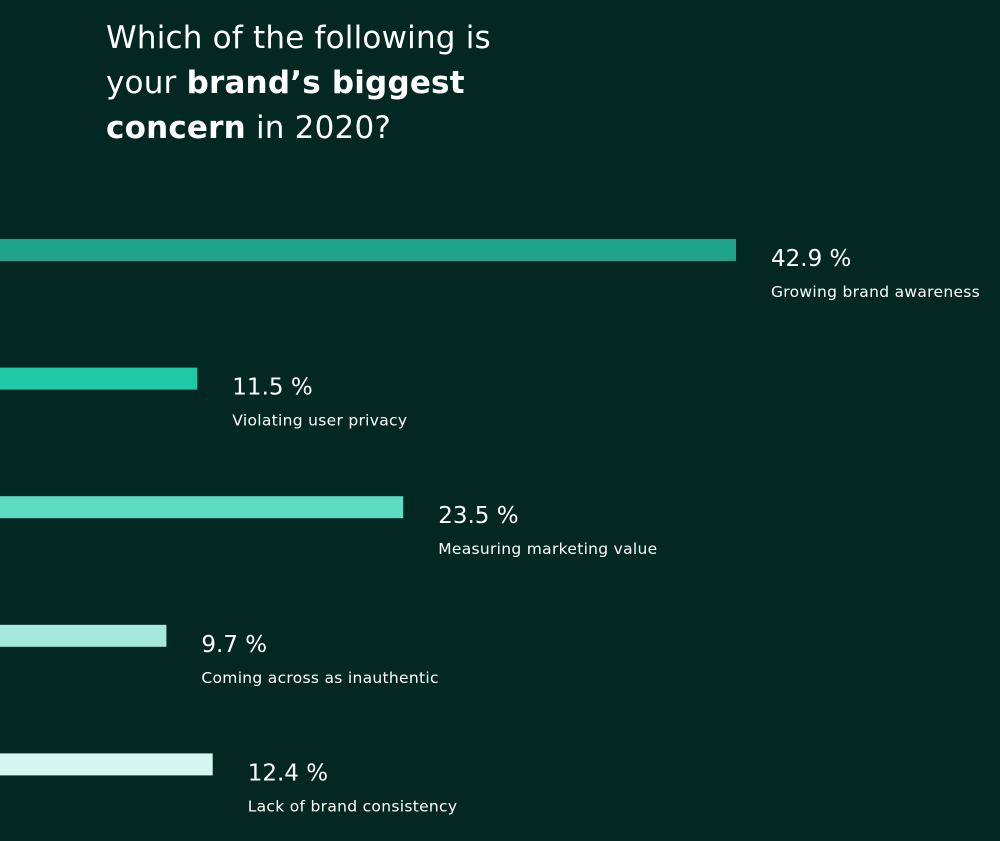  I want to click on category-label-5: Lack of brand consistency, so click(353, 806).